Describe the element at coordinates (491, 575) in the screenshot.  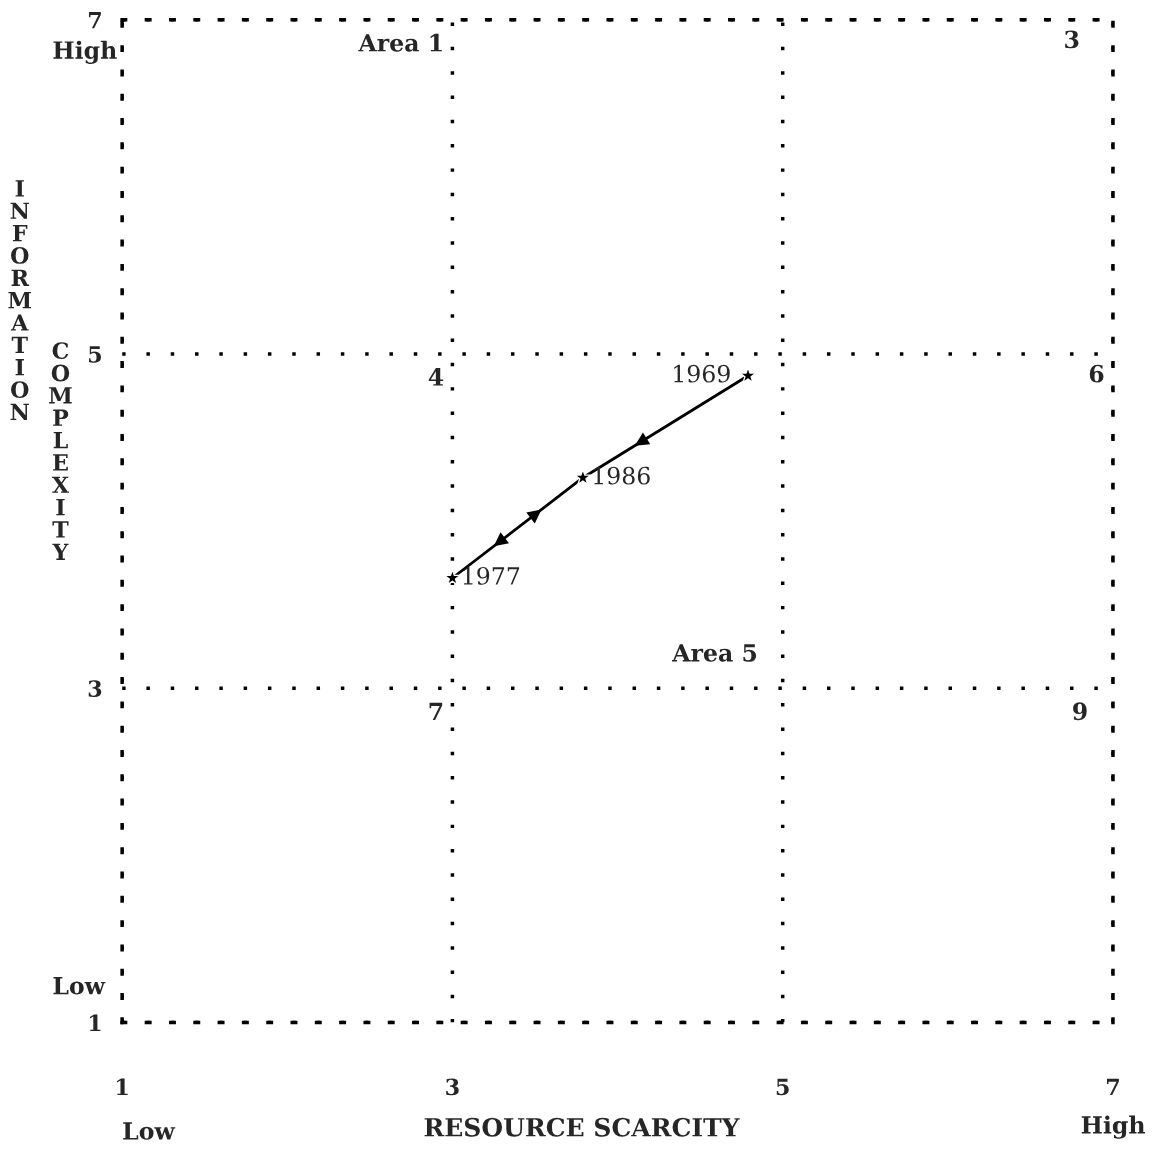
I see `annotation: 1977` at that location.